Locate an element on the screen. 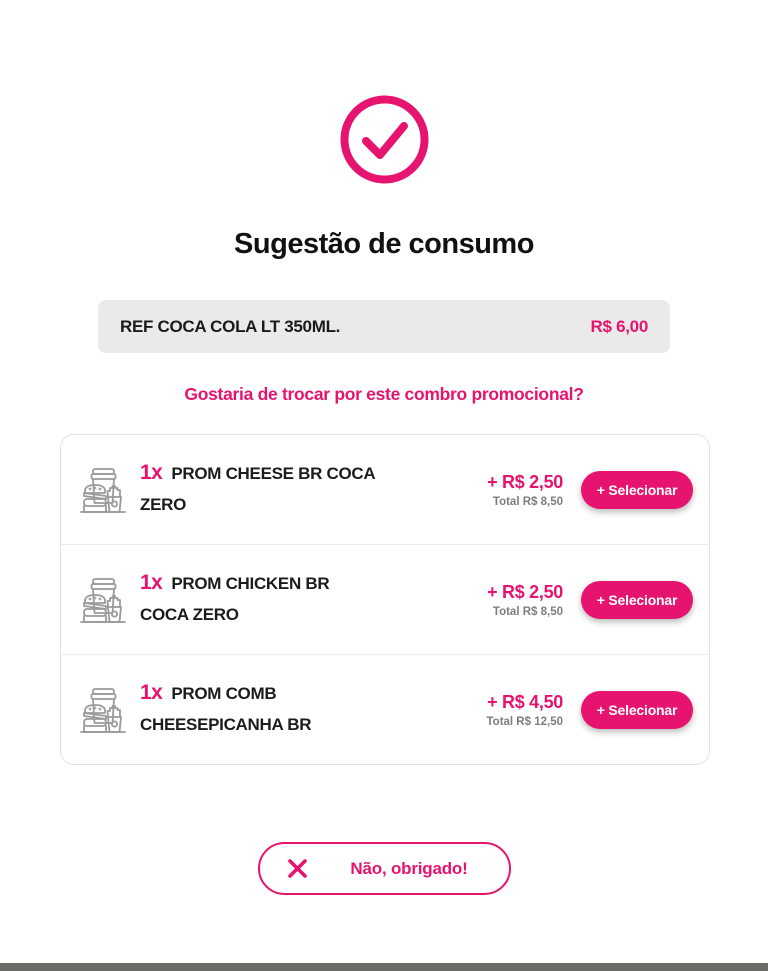 This screenshot has width=768, height=971. combo-price-block: + R$ 4,50 Total R$ 12,50 is located at coordinates (525, 710).